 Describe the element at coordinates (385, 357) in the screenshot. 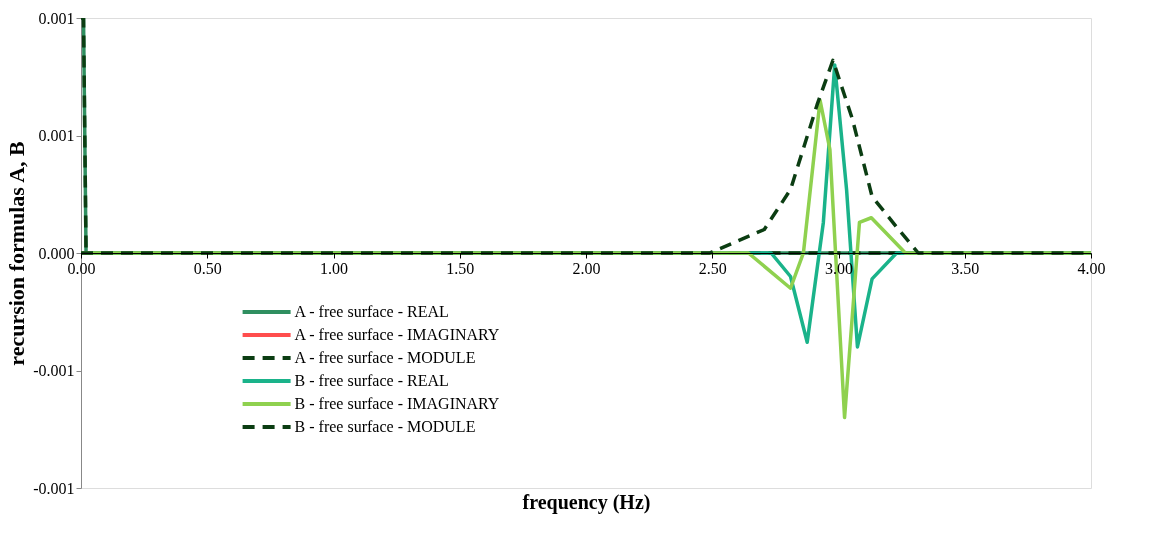

I see `legend-label: A - free surface - MODULE` at that location.